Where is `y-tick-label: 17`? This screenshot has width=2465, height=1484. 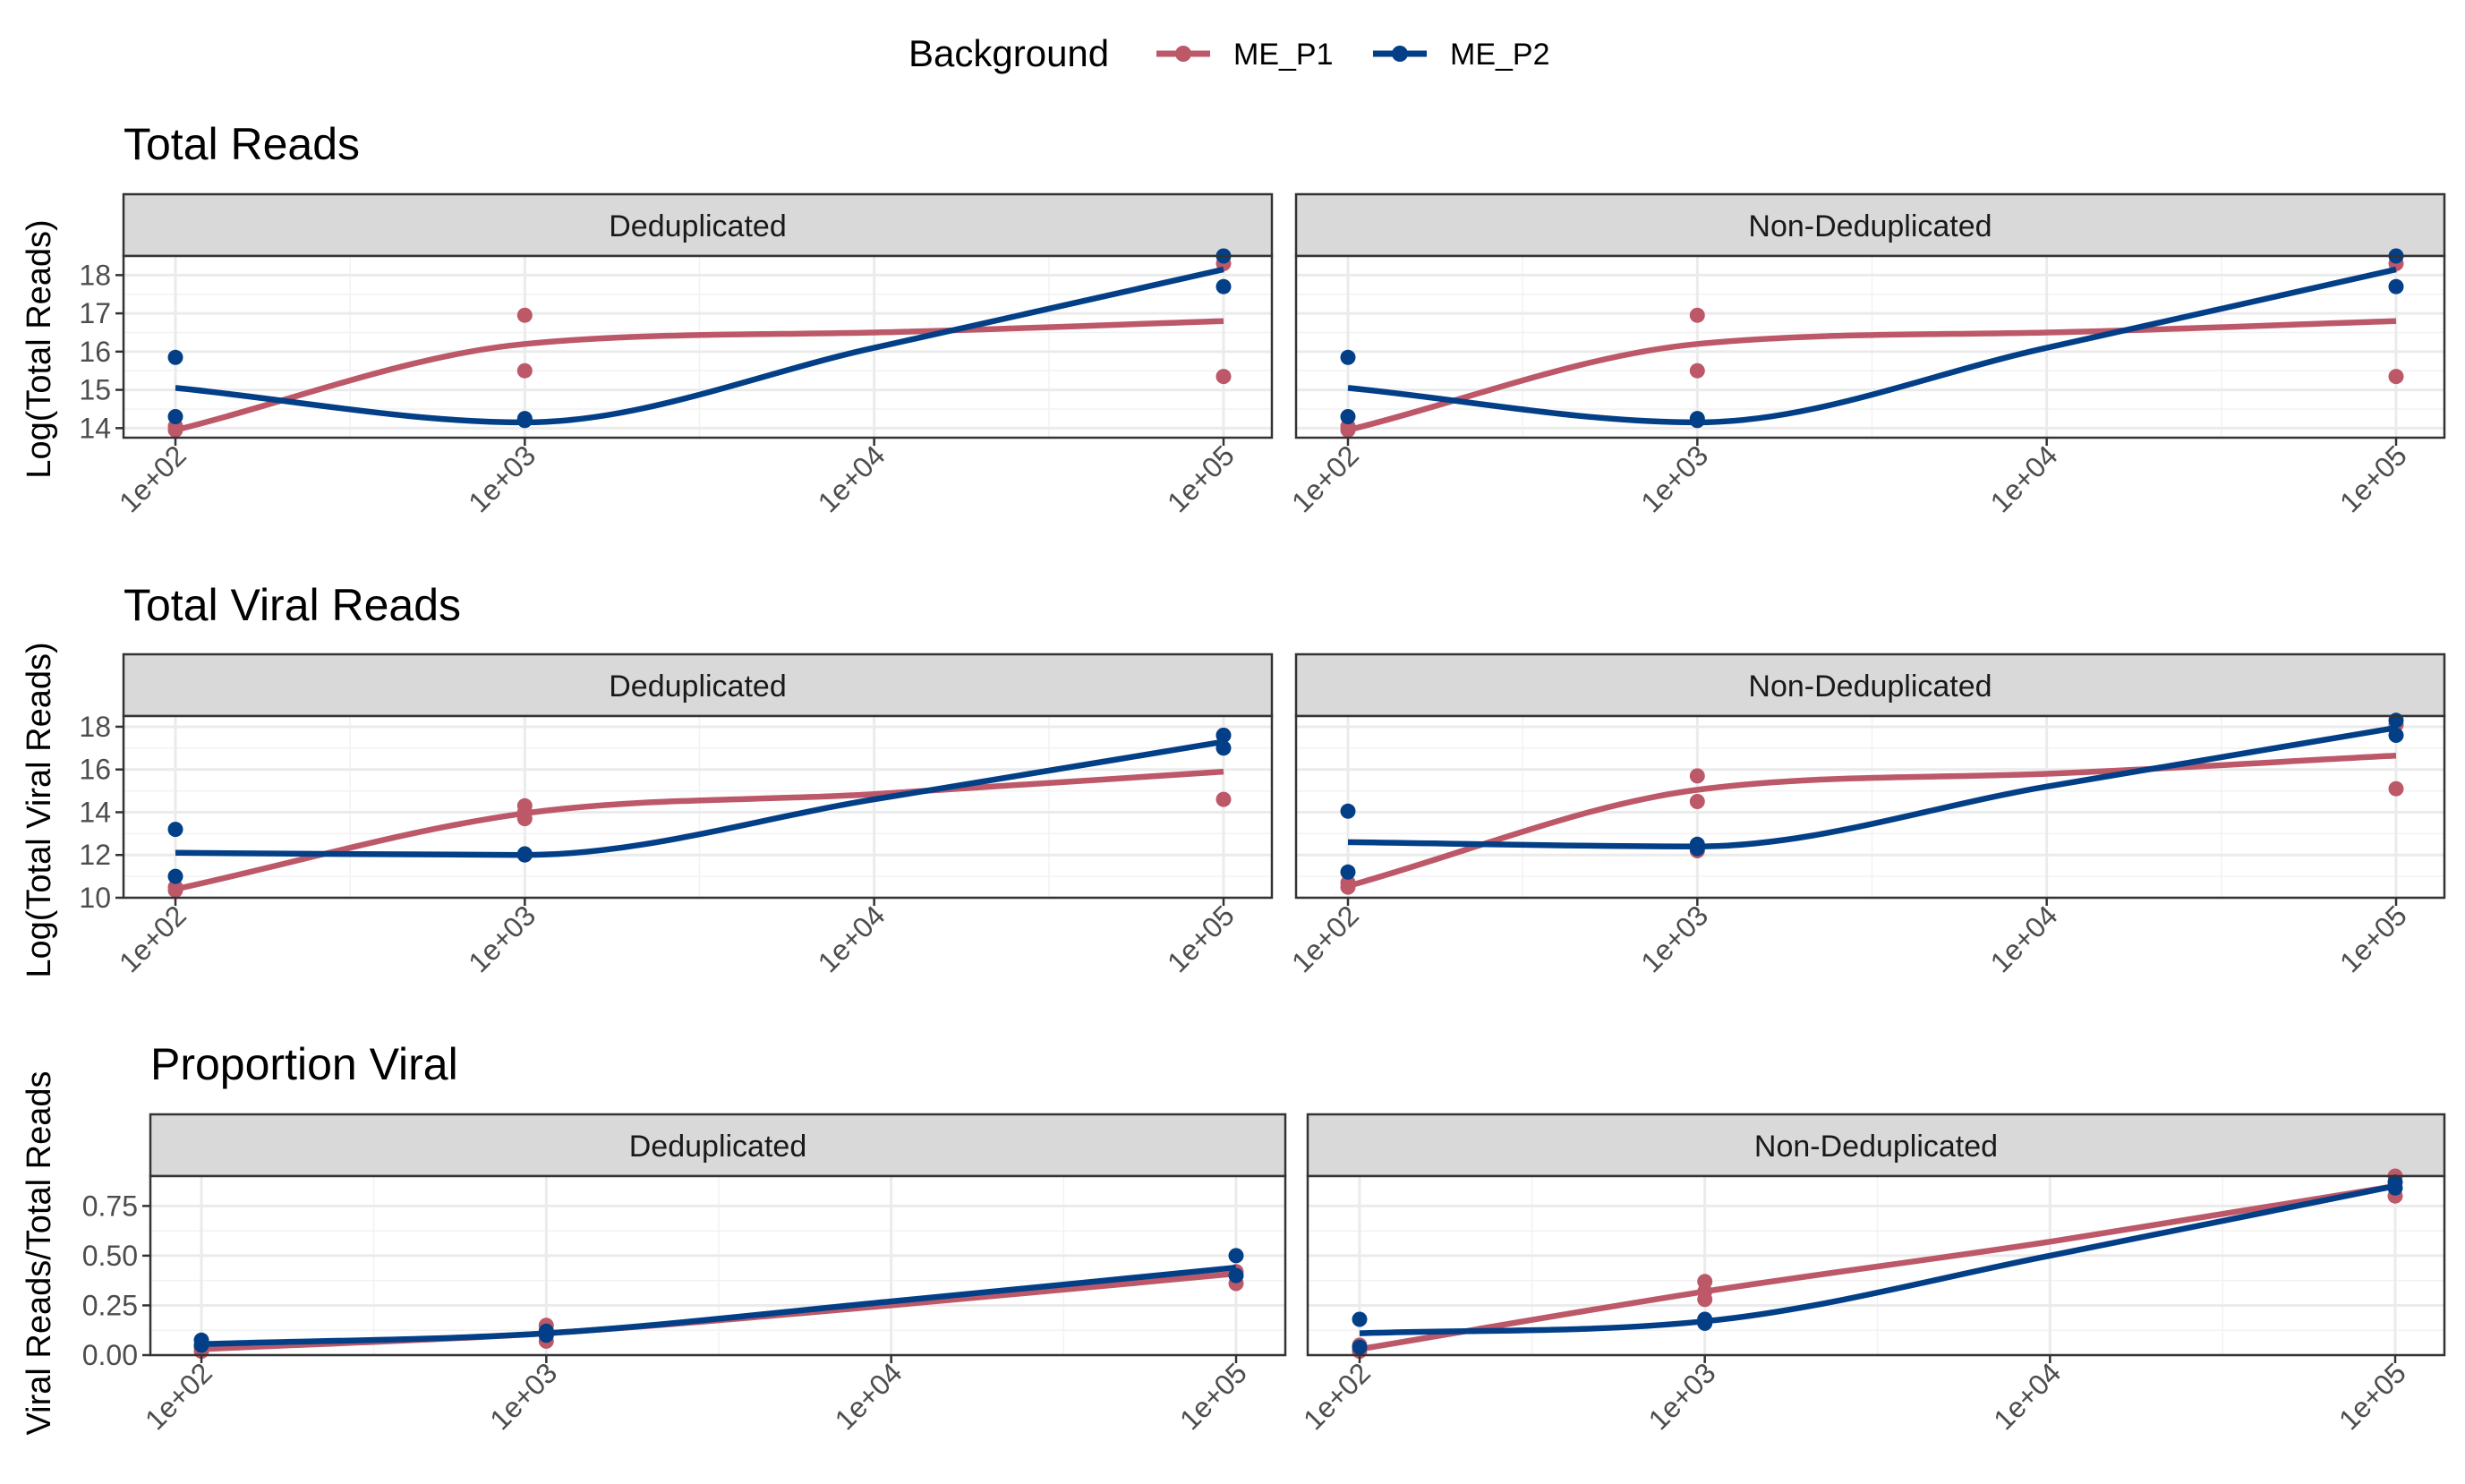
y-tick-label: 17 is located at coordinates (95, 313).